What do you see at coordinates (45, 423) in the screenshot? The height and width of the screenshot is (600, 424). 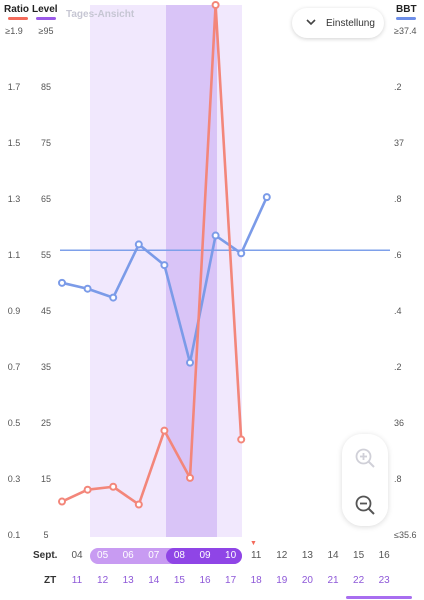 I see `level-tick: 25` at bounding box center [45, 423].